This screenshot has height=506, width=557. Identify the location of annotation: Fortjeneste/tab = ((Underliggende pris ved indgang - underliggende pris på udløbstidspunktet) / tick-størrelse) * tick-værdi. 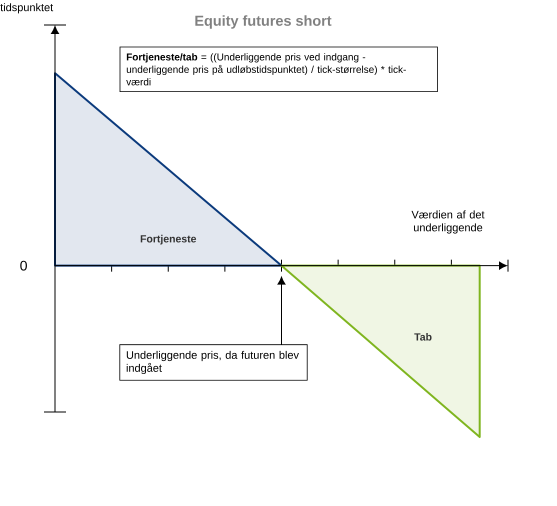
(266, 69).